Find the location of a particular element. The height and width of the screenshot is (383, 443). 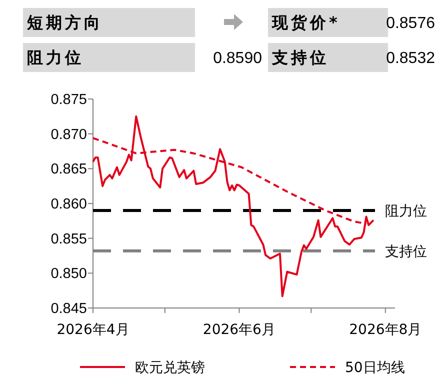

legend-label: 50日均线 is located at coordinates (375, 368).